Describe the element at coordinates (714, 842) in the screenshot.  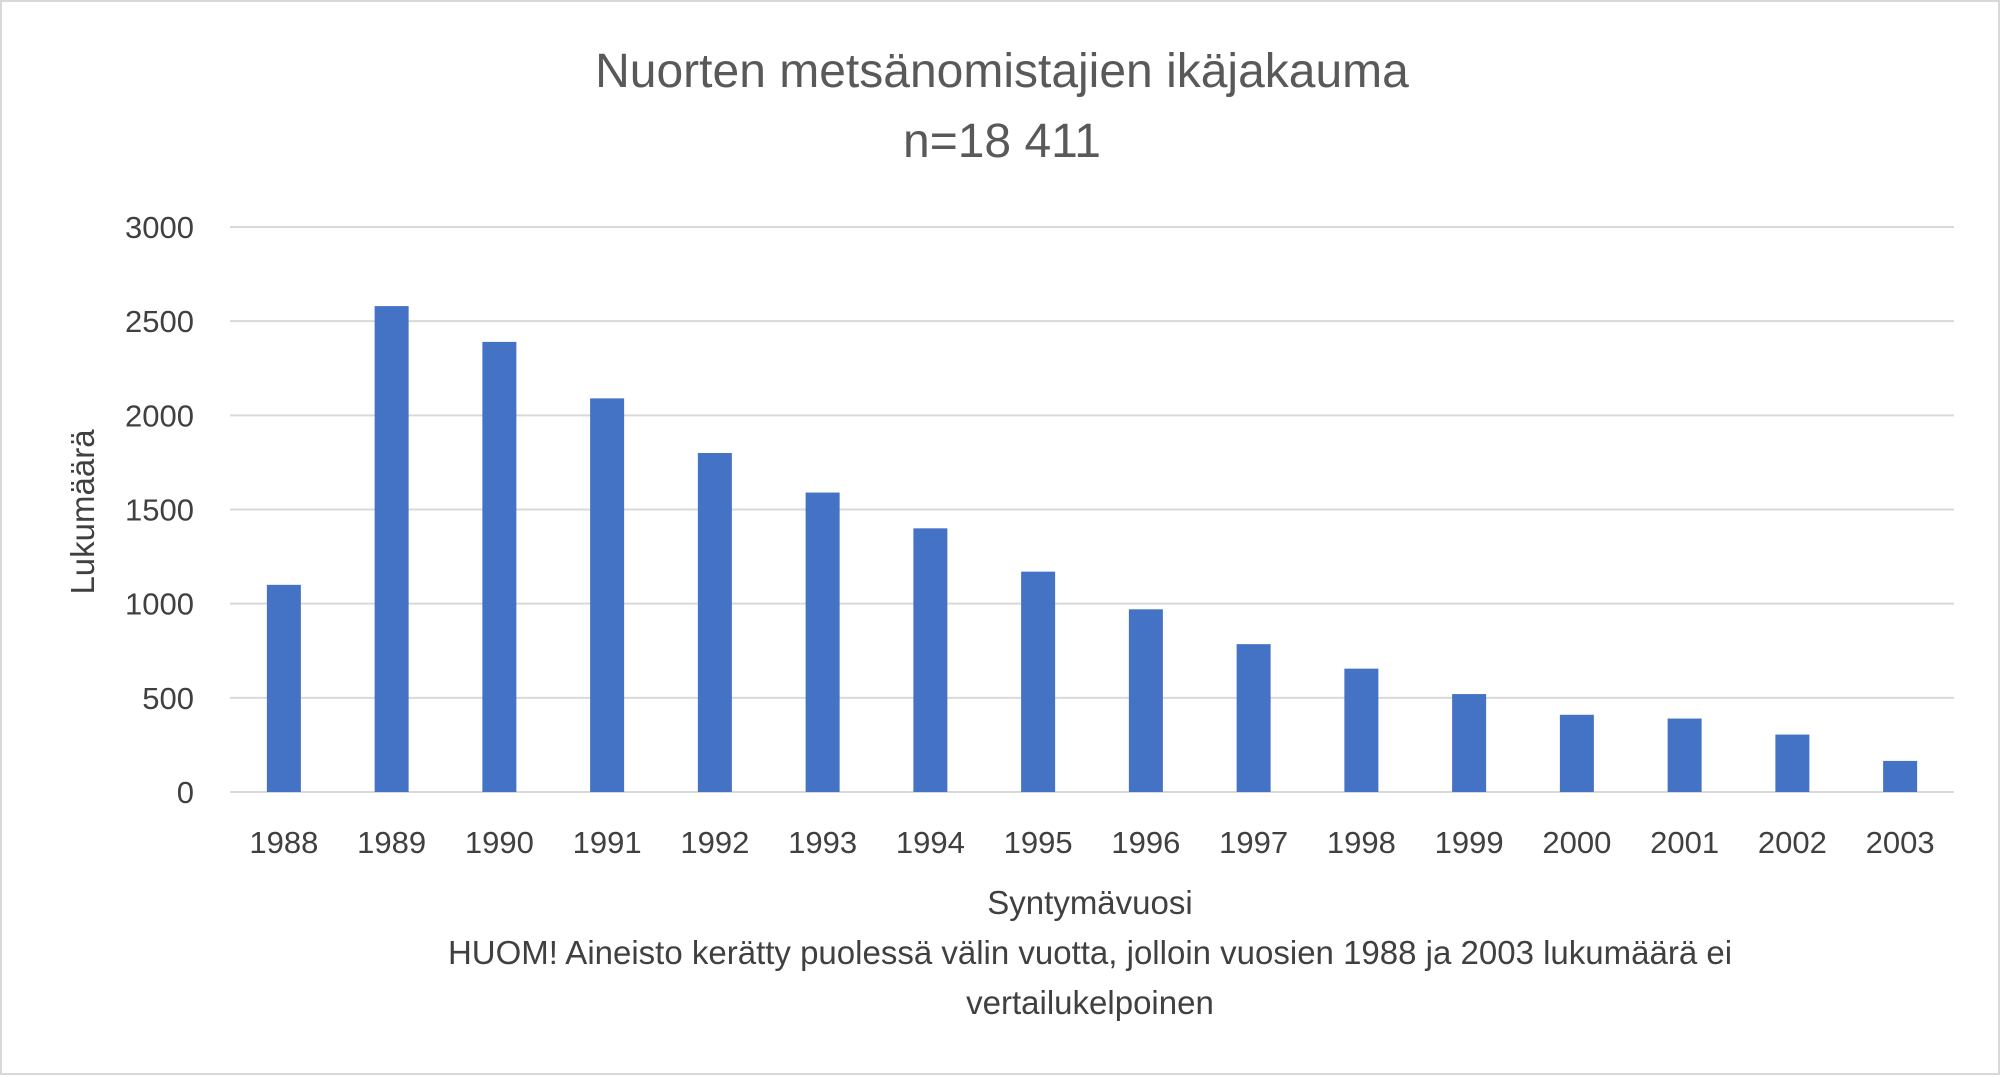
I see `x-tick-label: 1992` at that location.